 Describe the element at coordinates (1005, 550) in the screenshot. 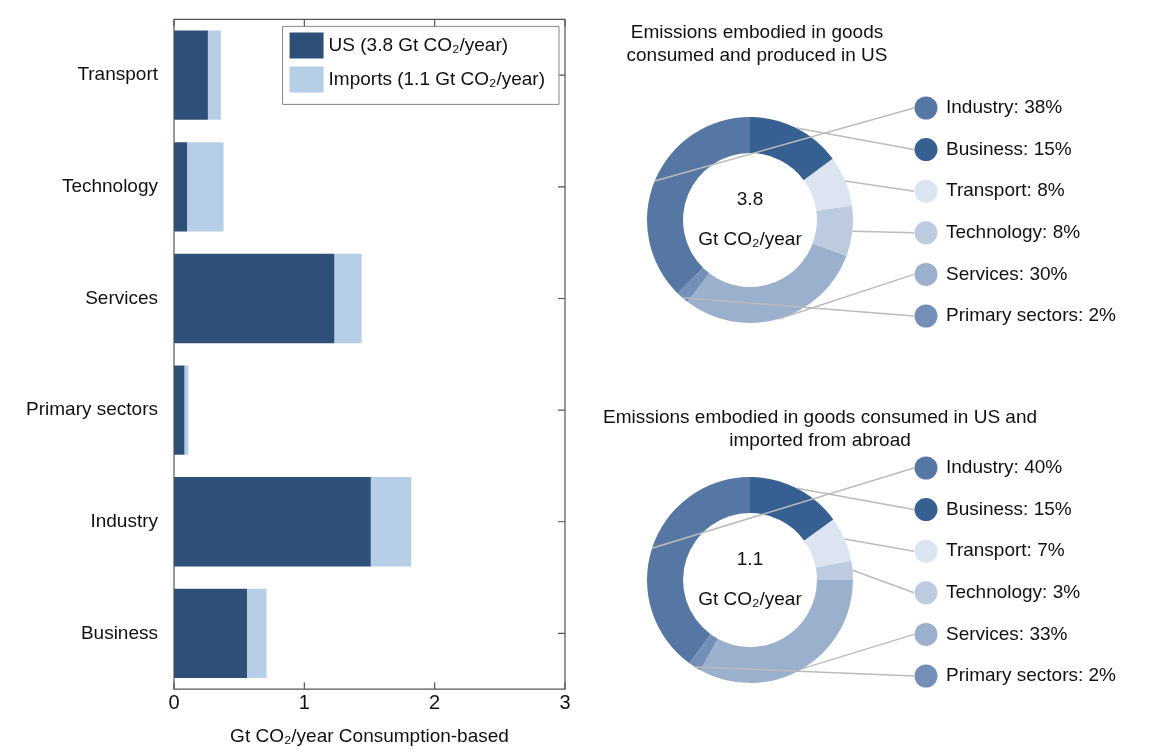

I see `legend-label: Transport: 7%` at that location.